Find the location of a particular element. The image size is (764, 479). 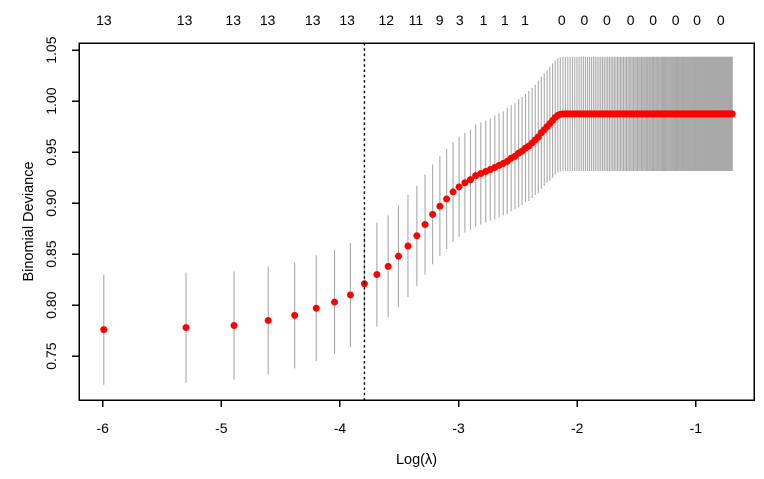

x-tick-label: -1 is located at coordinates (696, 428).